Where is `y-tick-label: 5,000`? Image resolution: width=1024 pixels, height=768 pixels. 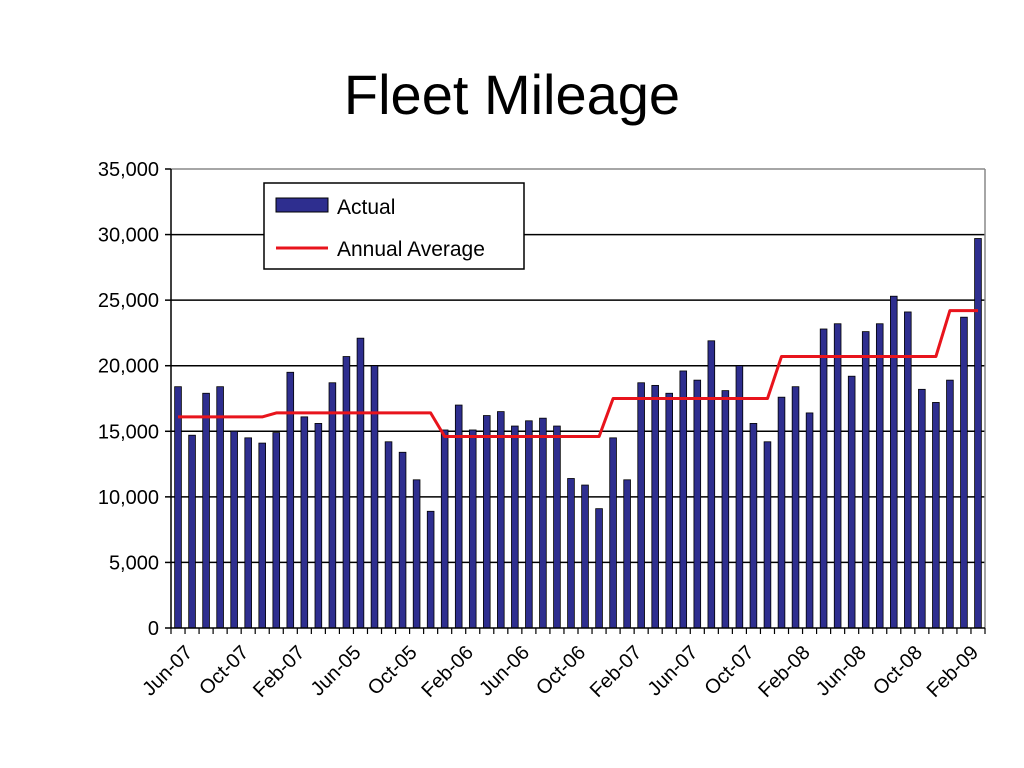
y-tick-label: 5,000 is located at coordinates (134, 563).